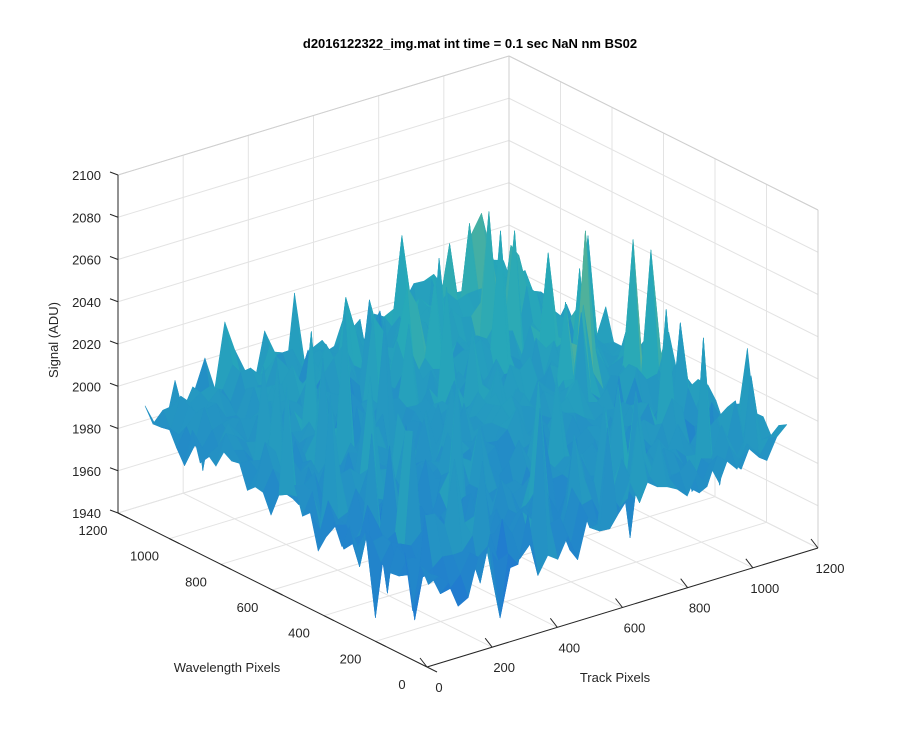 This screenshot has height=755, width=900. Describe the element at coordinates (401, 684) in the screenshot. I see `y-tick-label: 0` at that location.